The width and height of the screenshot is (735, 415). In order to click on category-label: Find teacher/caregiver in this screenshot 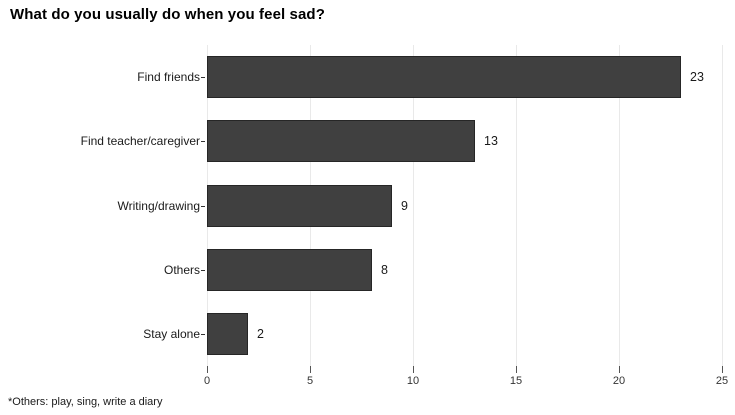, I will do `click(140, 141)`.